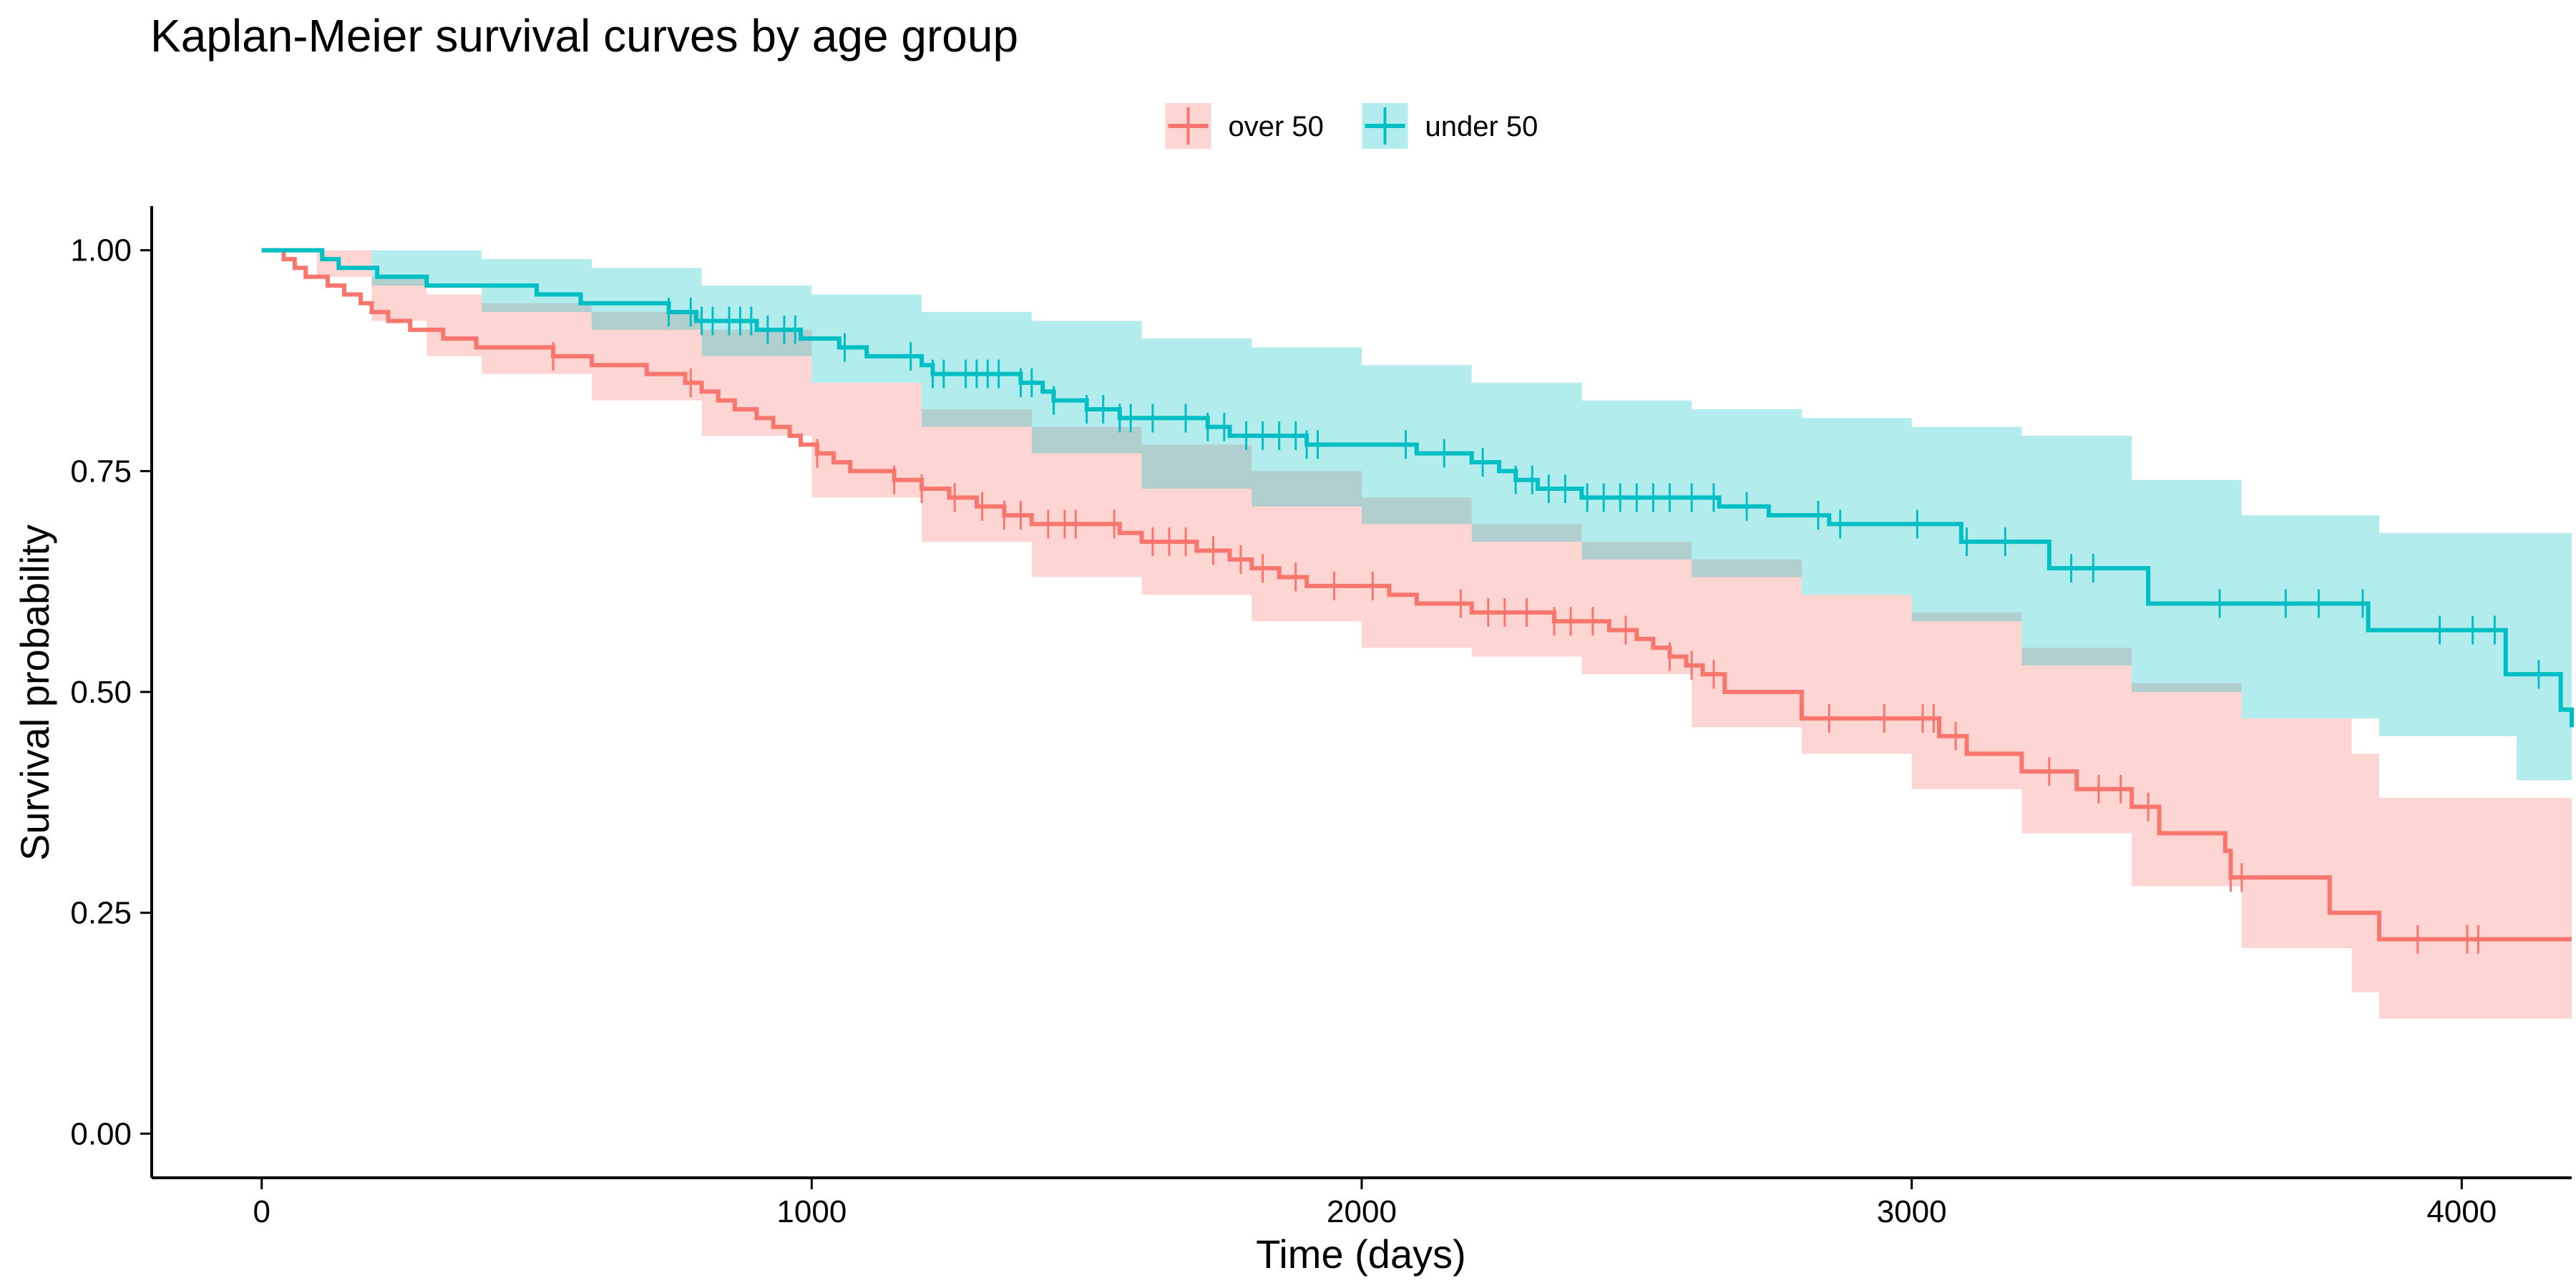  I want to click on x-tick-label: 1000, so click(811, 1211).